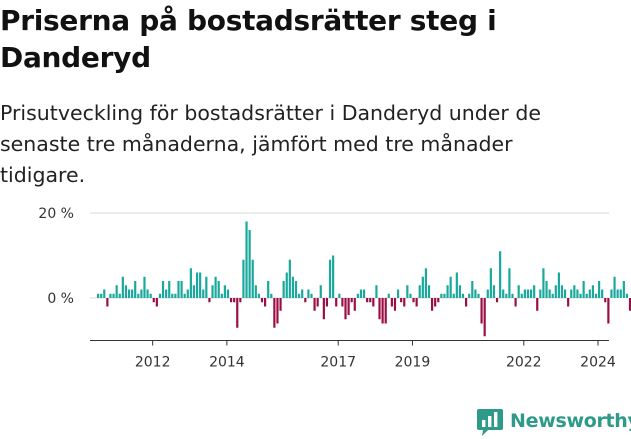 This screenshot has height=439, width=631. Describe the element at coordinates (570, 421) in the screenshot. I see `brand-logo-text: Newsworthy` at that location.